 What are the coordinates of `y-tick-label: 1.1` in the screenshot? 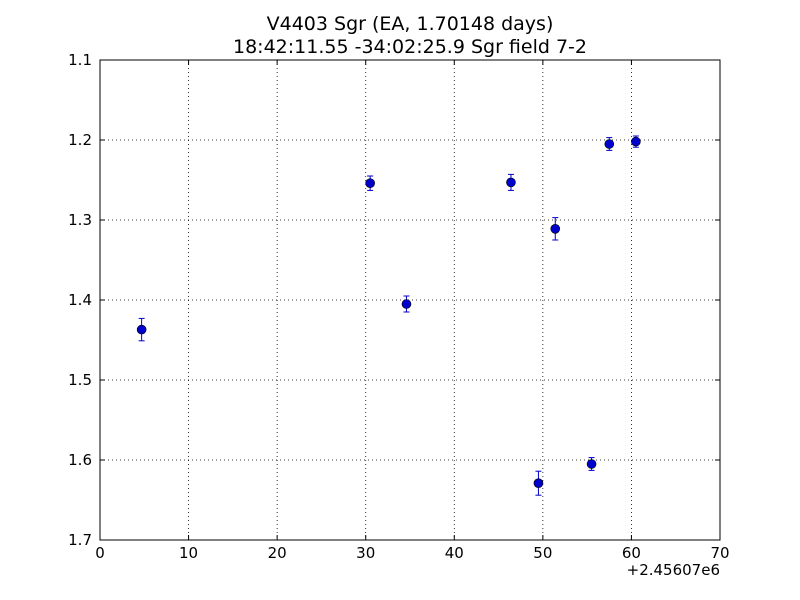 It's located at (80, 60).